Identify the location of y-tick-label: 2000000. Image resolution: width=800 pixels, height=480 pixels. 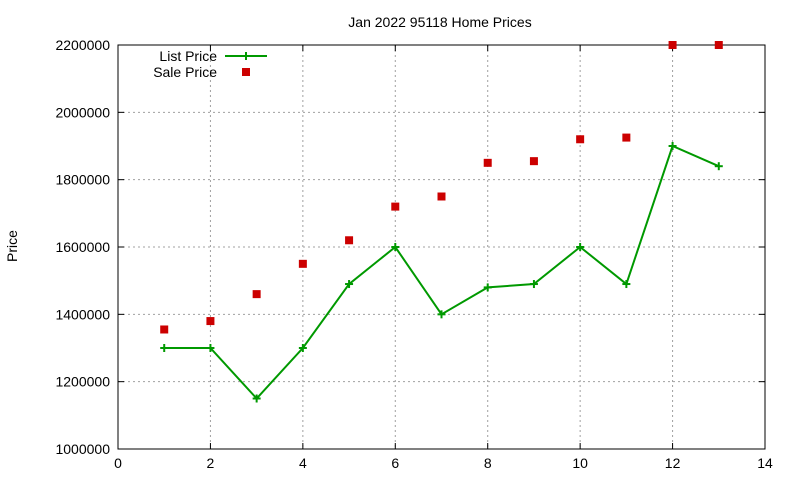
(82, 112).